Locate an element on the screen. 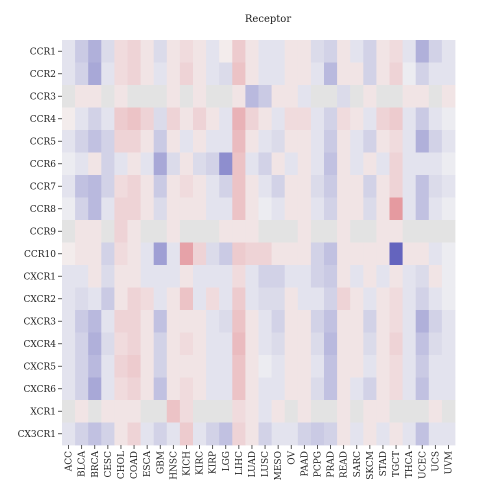  column-label: PCPG is located at coordinates (318, 464).